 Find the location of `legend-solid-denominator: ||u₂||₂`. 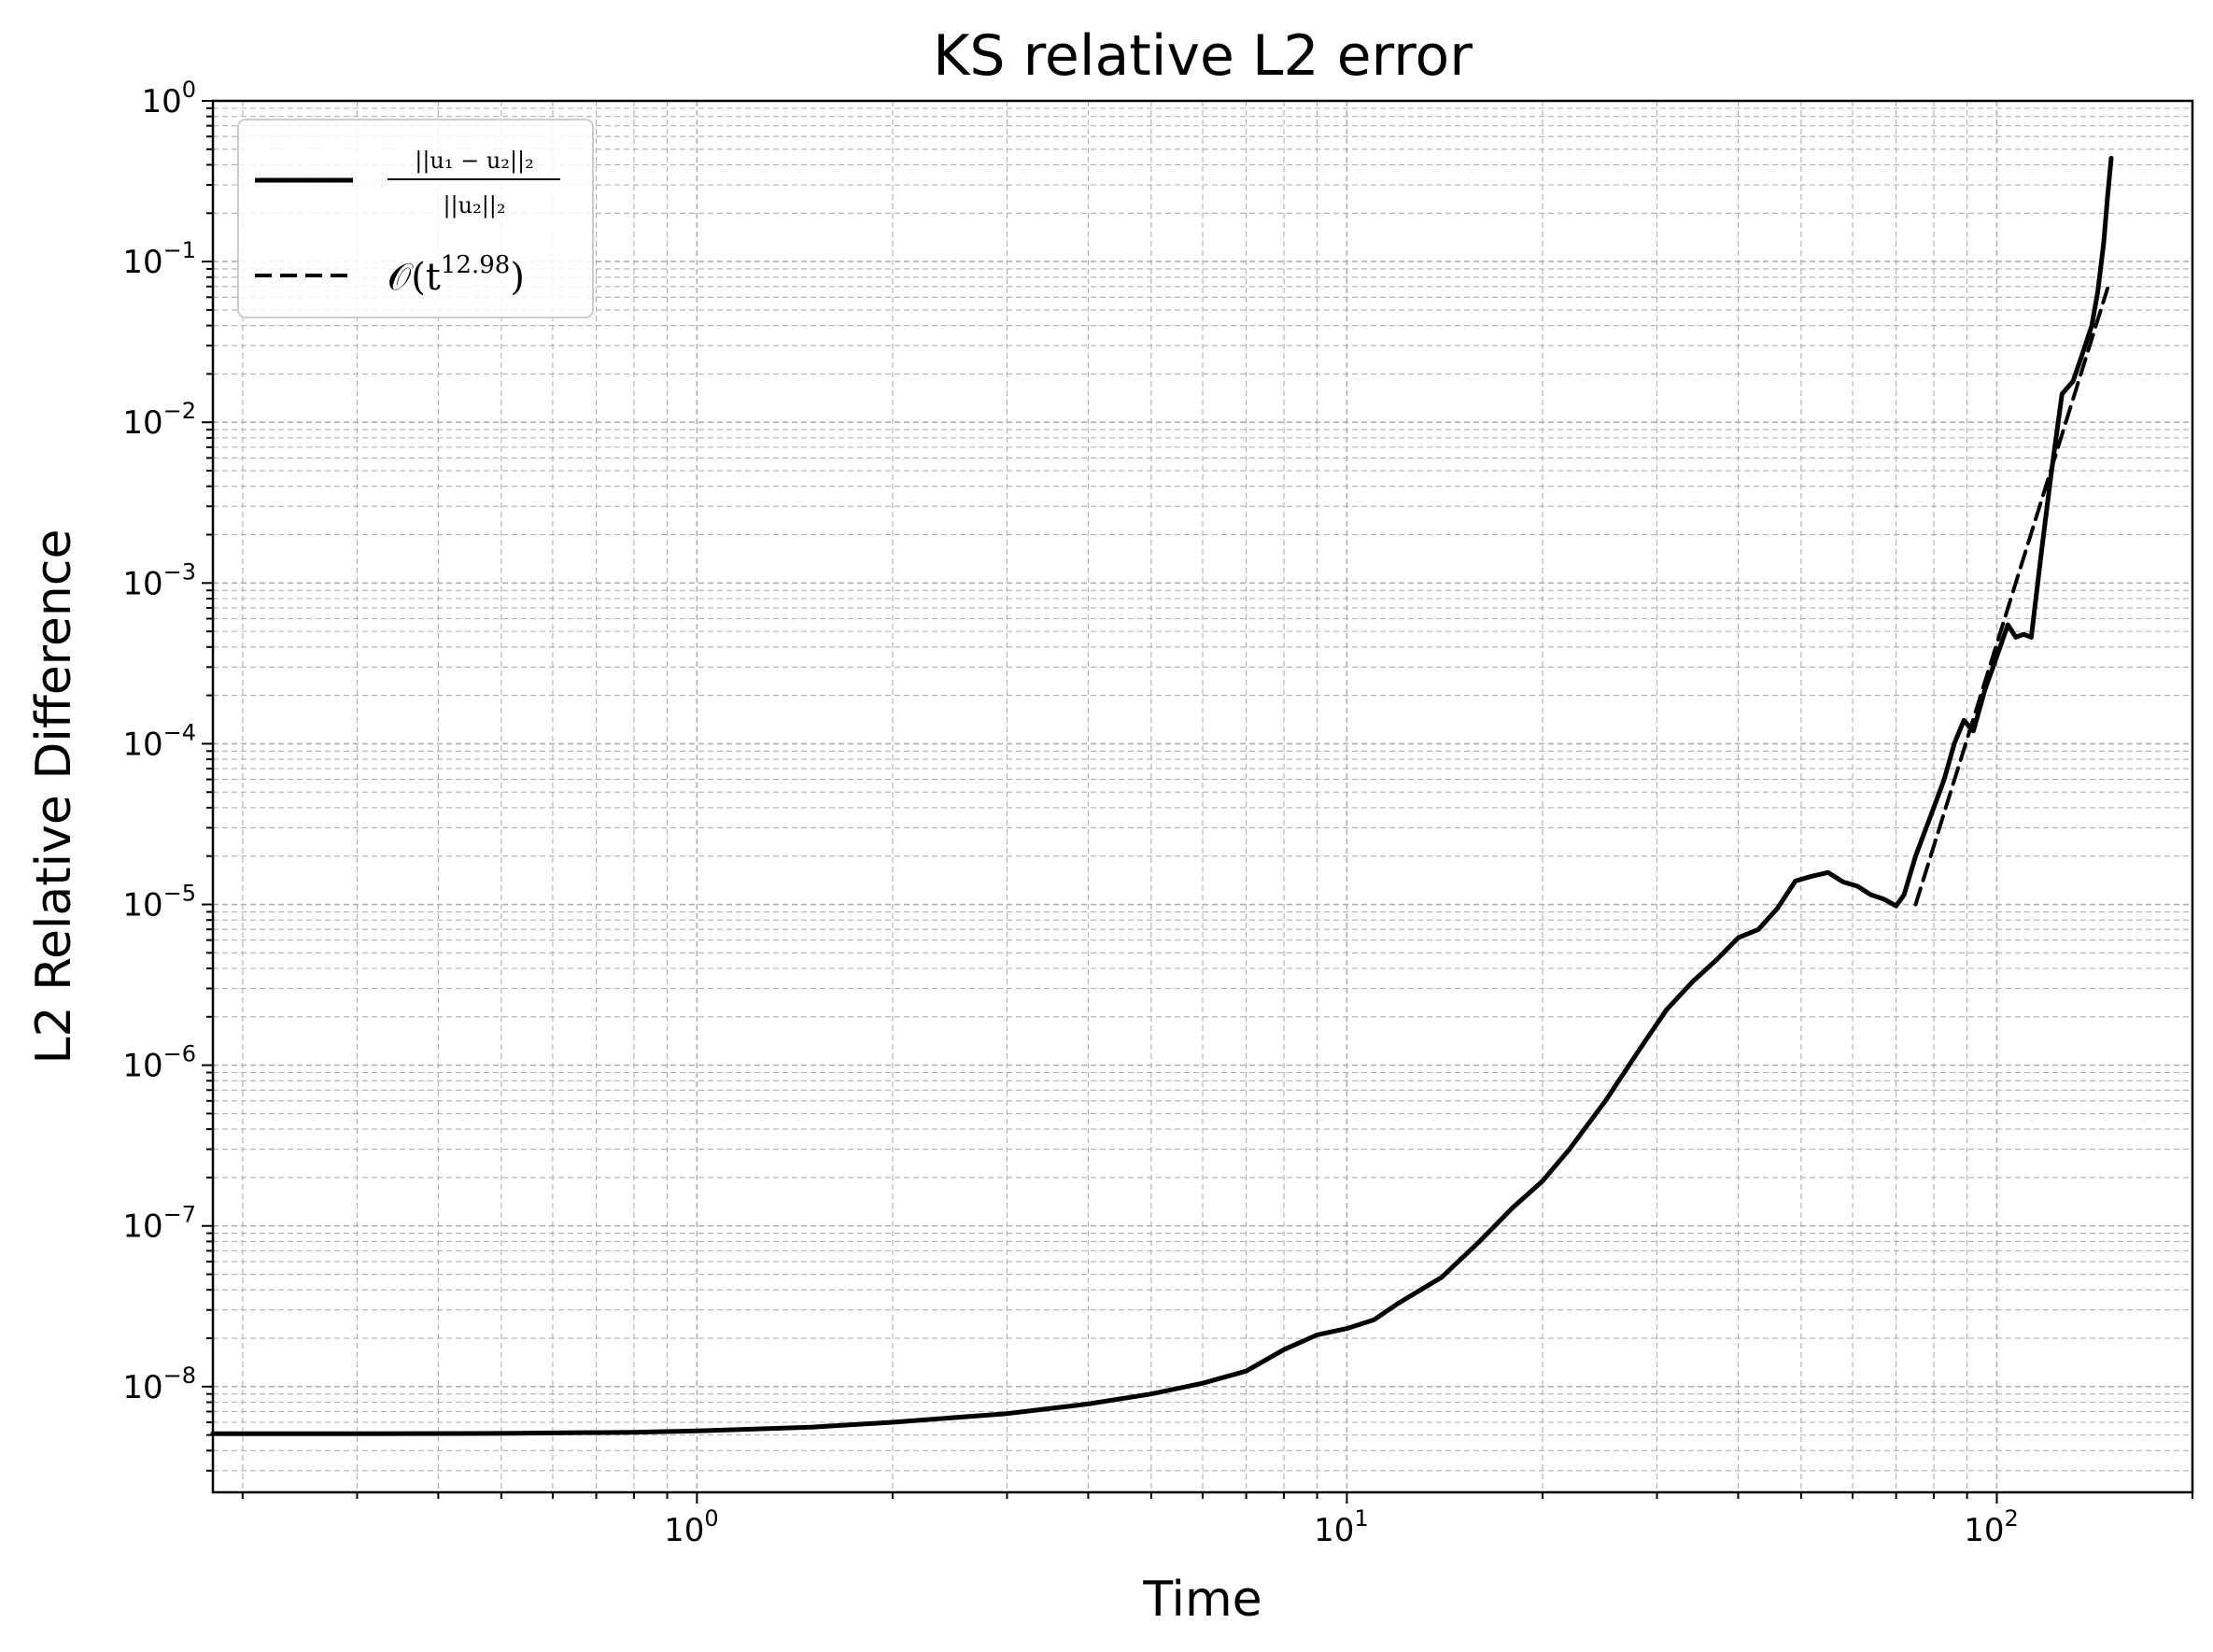

legend-solid-denominator: ||u₂||₂ is located at coordinates (474, 205).